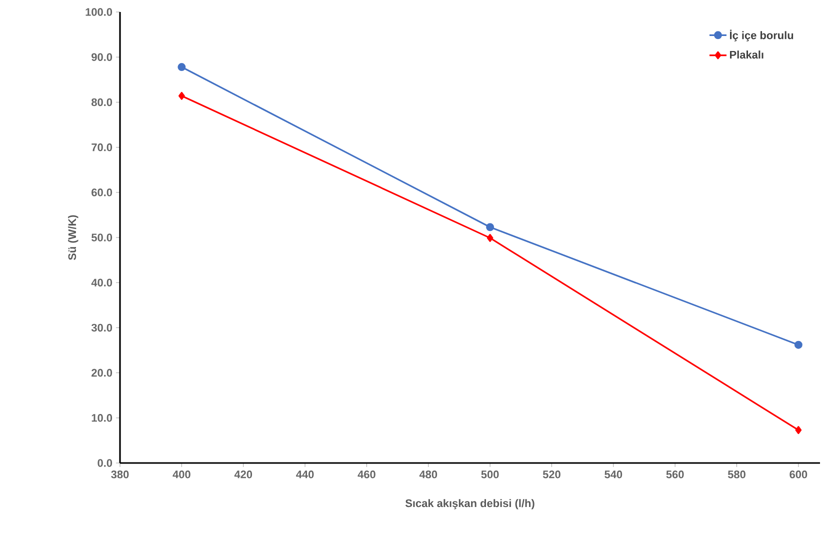  What do you see at coordinates (102, 418) in the screenshot?
I see `y-tick-label: 10.0` at bounding box center [102, 418].